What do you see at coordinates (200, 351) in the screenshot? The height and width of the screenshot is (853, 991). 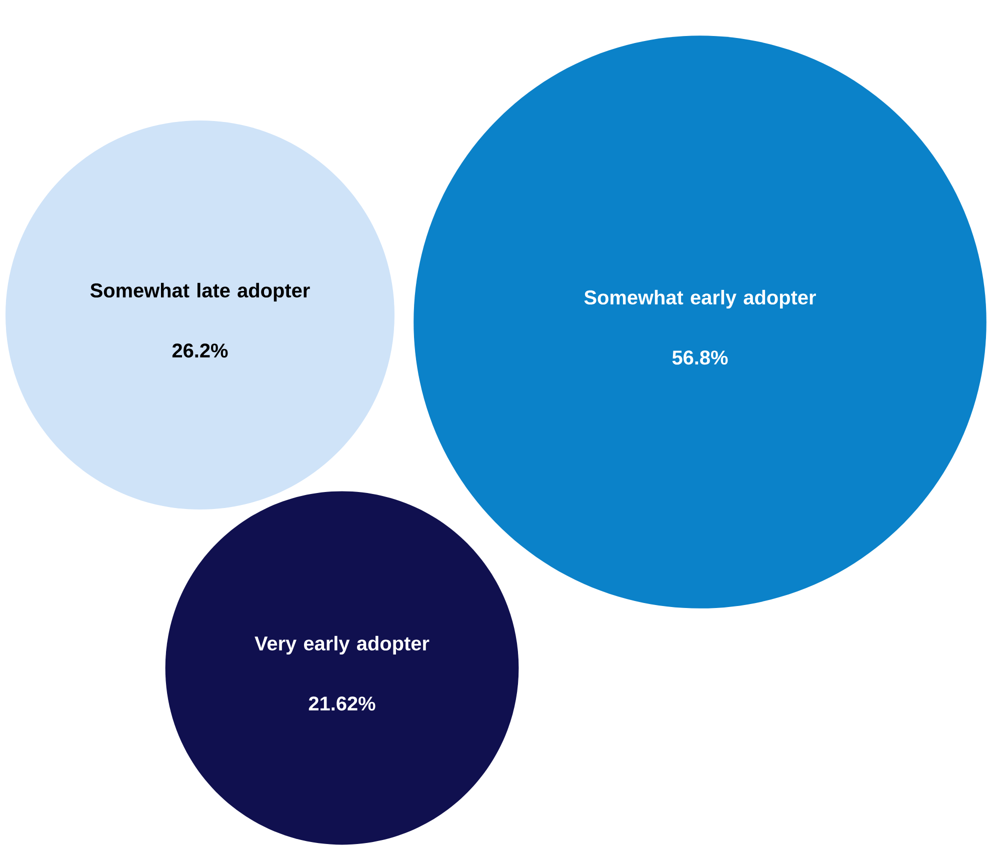 I see `data-label: 26.2%` at bounding box center [200, 351].